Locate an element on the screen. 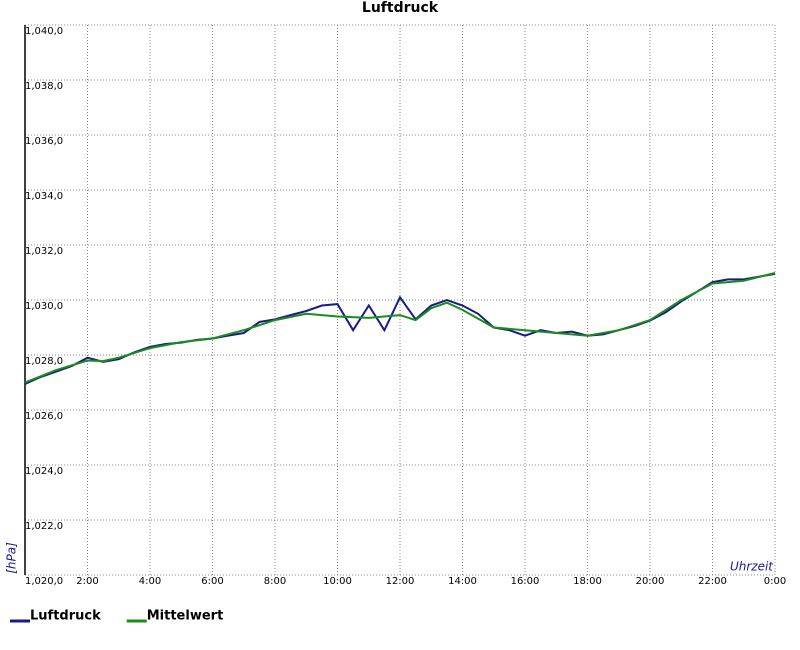 The width and height of the screenshot is (800, 650). y-tick-label: 1,036,0 is located at coordinates (44, 141).